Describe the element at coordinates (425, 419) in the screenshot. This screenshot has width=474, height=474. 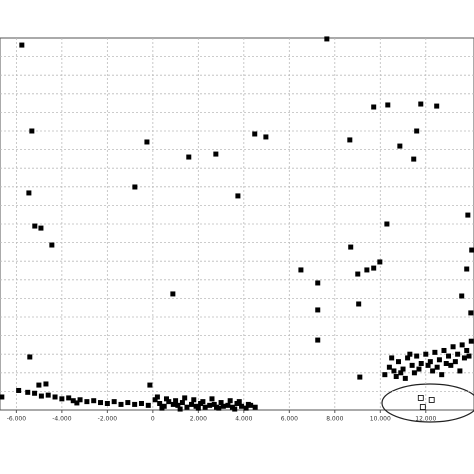
I see `x-tick-label: 12.000` at that location.